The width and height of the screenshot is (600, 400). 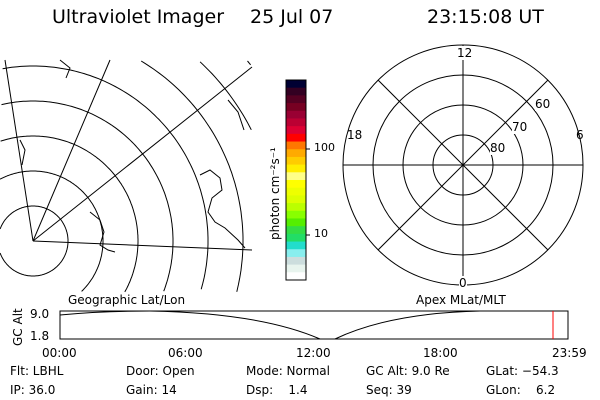 I want to click on status-ip: IP: 36.0, so click(x=33, y=390).